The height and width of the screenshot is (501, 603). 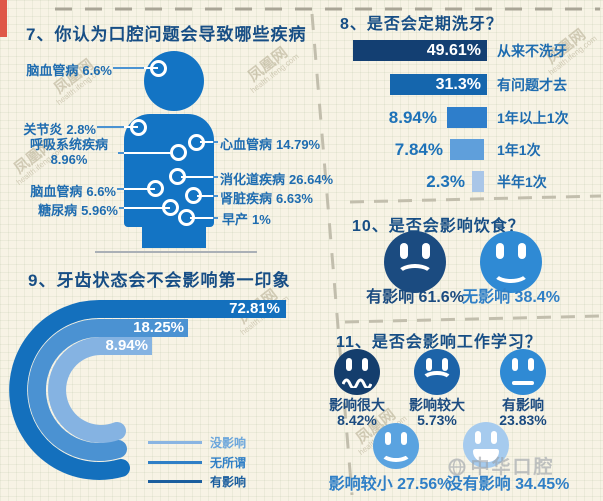 What do you see at coordinates (445, 181) in the screenshot?
I see `bar-value-half-year: 2.3%` at bounding box center [445, 181].